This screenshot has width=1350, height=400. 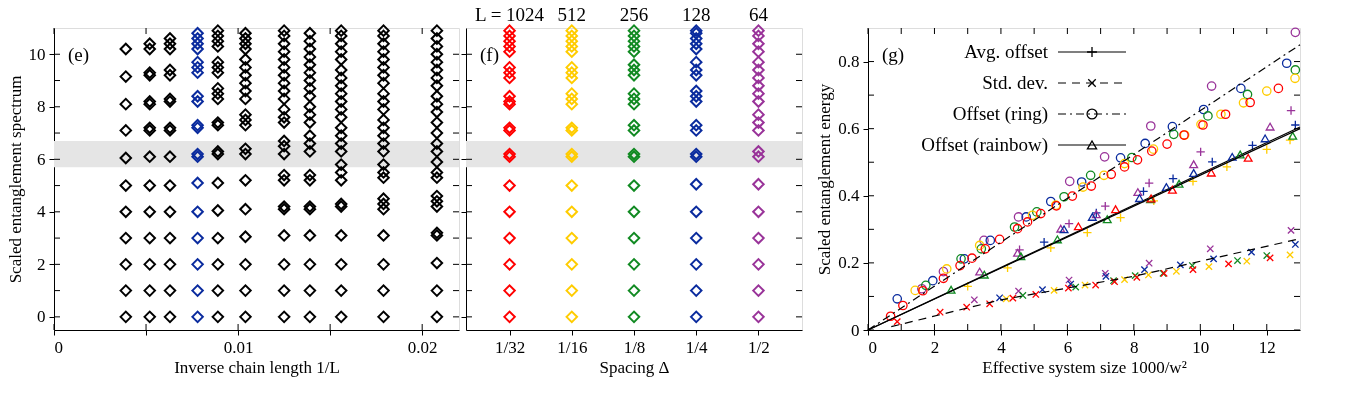 What do you see at coordinates (238, 347) in the screenshot?
I see `x-tick-label: 0.01` at bounding box center [238, 347].